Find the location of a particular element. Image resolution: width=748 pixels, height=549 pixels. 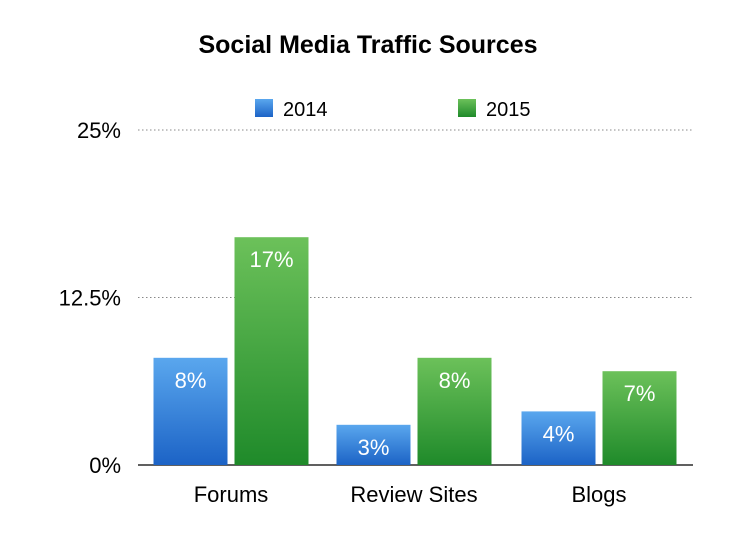

x-category-label: Forums is located at coordinates (231, 494).